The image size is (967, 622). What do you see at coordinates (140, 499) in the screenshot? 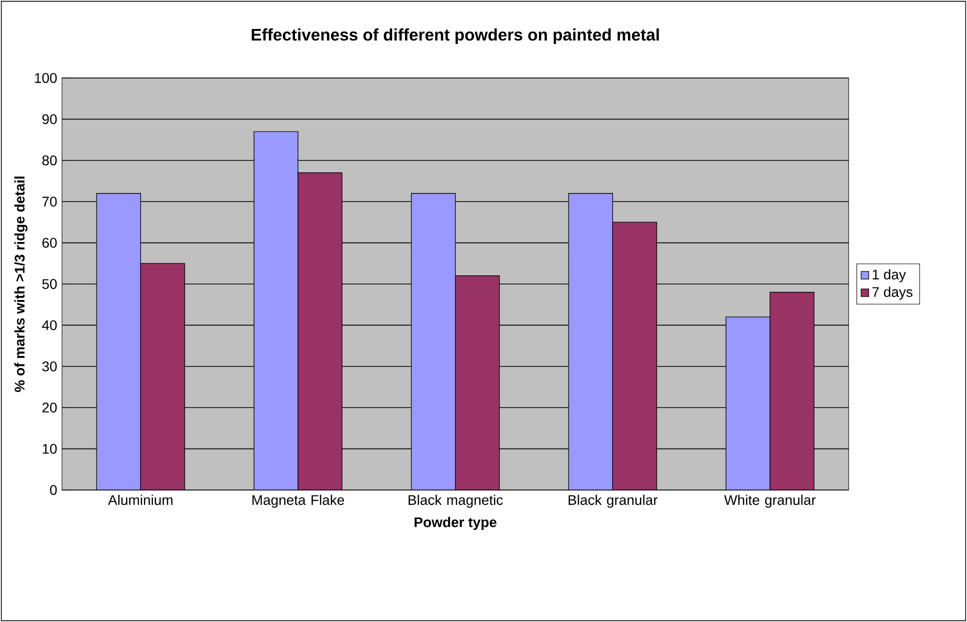
I see `x-tick-label: Aluminium` at bounding box center [140, 499].